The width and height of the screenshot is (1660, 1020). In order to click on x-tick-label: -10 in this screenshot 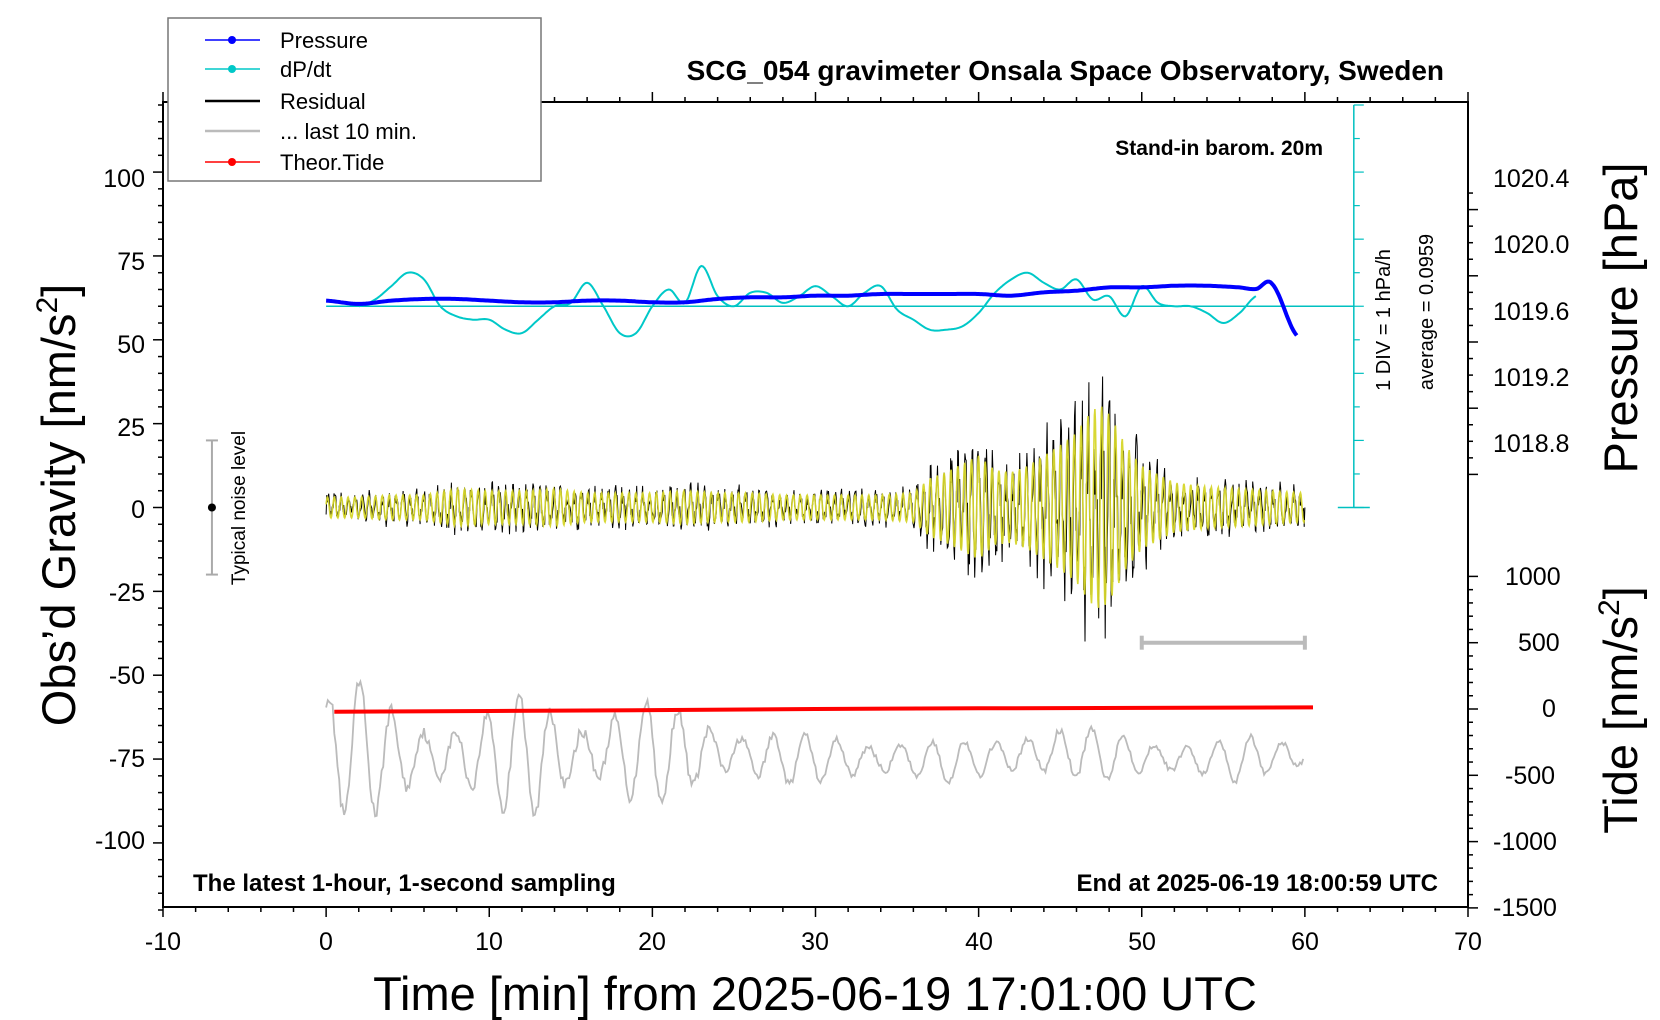, I will do `click(163, 942)`.